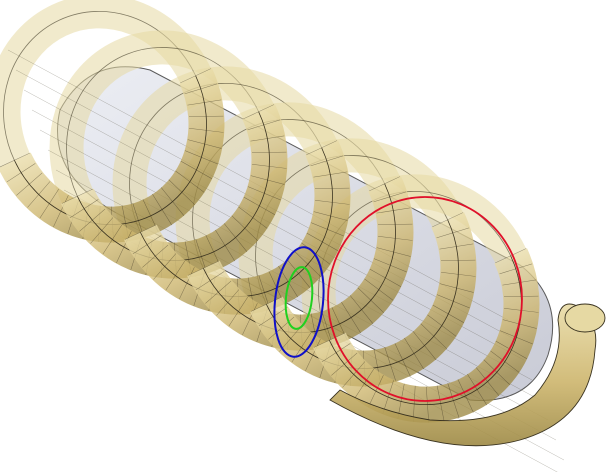 Image resolution: width=606 pixels, height=472 pixels. Describe the element at coordinates (463, 375) in the screenshot. I see `coil-tail-body` at that location.